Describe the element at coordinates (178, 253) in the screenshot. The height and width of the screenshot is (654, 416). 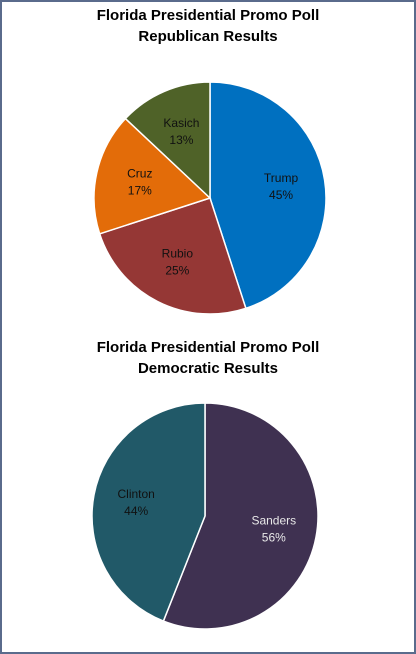
I see `slice-name: Rubio` at that location.